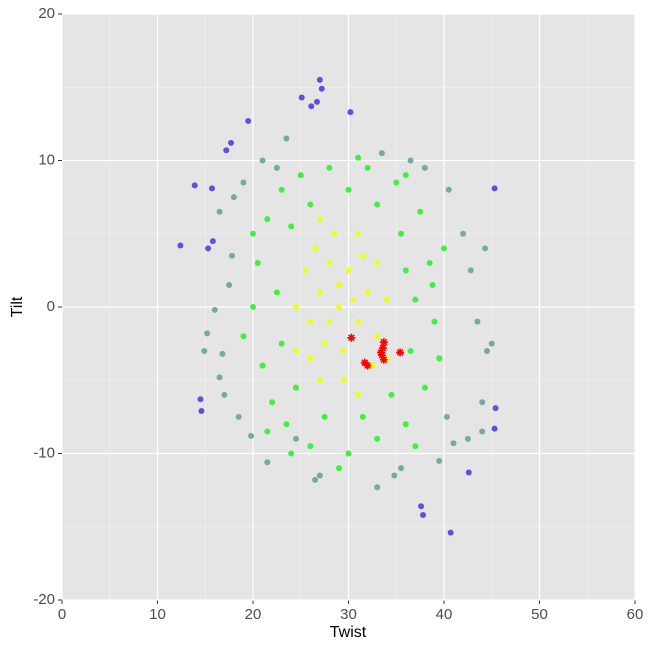 This screenshot has height=655, width=650. What do you see at coordinates (51, 306) in the screenshot?
I see `y-tick-label: 0` at bounding box center [51, 306].